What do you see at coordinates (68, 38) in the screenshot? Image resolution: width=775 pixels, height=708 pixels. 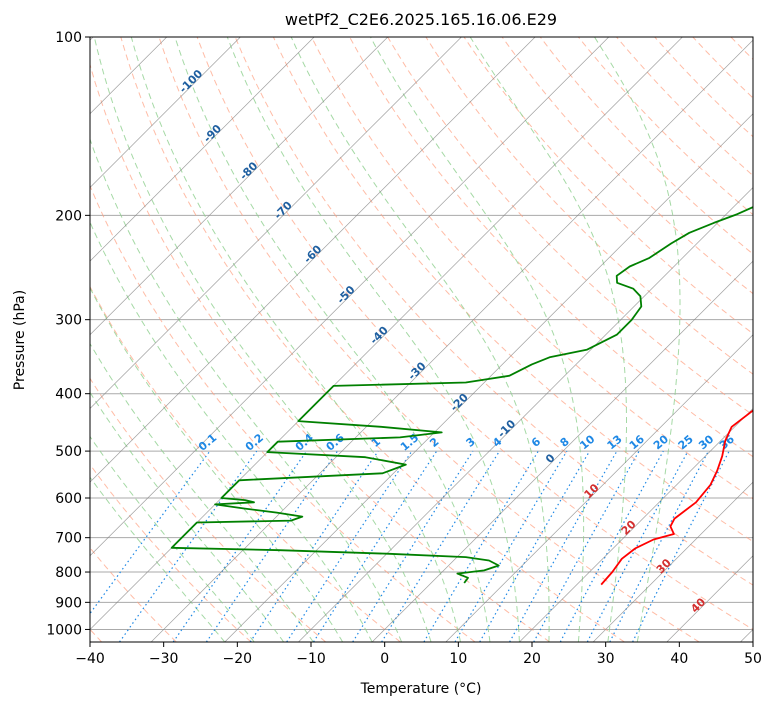 I see `y-tick-label: 100` at bounding box center [68, 38].